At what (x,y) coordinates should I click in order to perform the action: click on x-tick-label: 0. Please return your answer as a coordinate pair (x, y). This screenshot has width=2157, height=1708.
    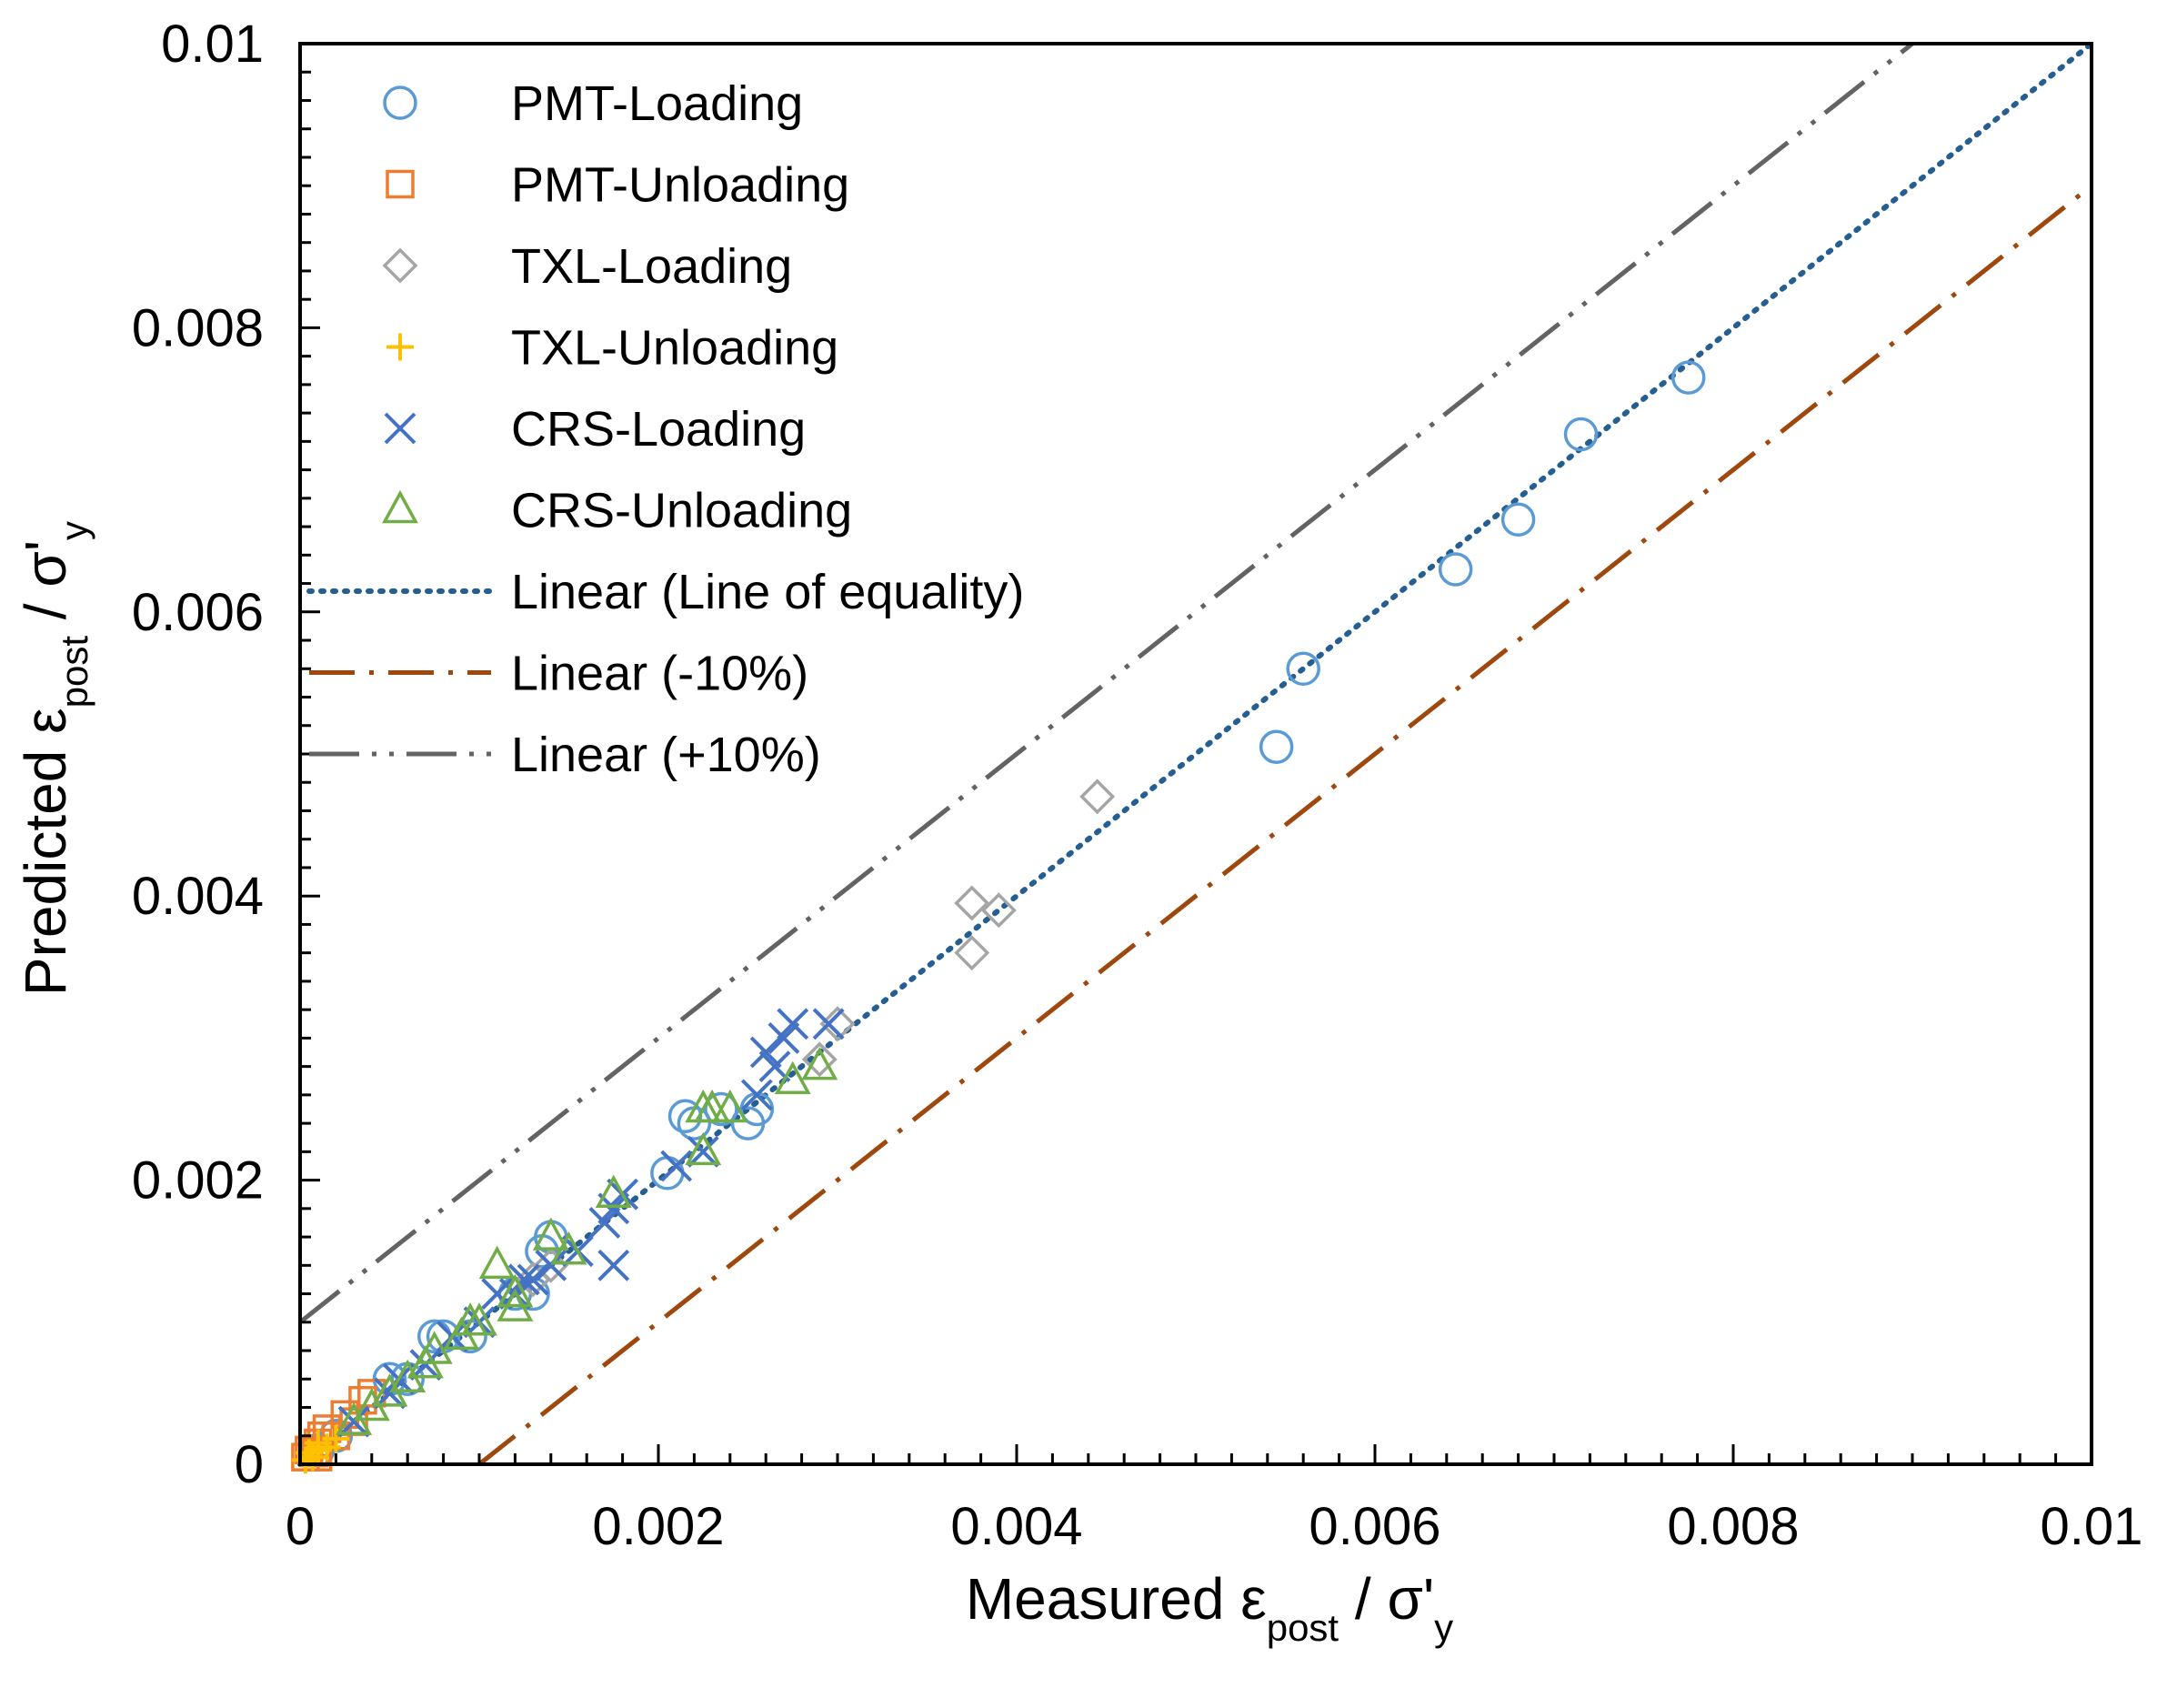
    Looking at the image, I should click on (300, 1526).